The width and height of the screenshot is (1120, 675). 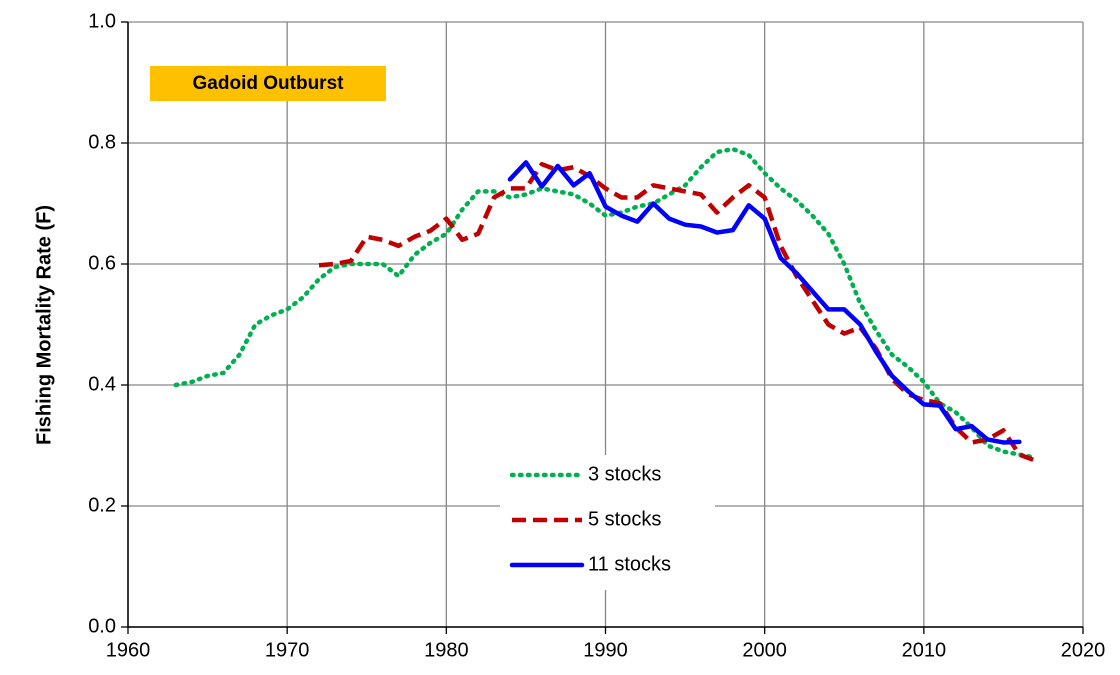 I want to click on y-tick-label: 0.4, so click(x=102, y=384).